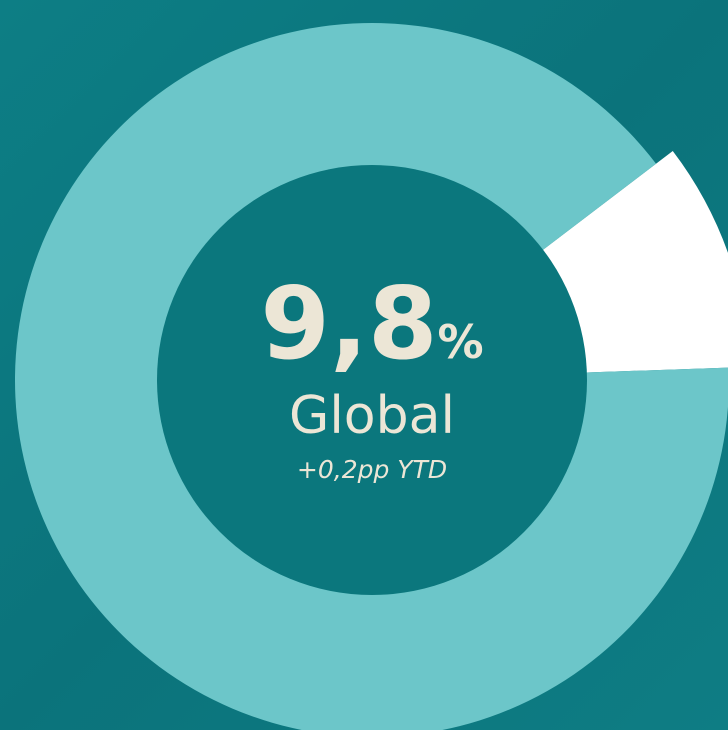 The image size is (728, 730). Describe the element at coordinates (629, 262) in the screenshot. I see `highlight-segment` at that location.